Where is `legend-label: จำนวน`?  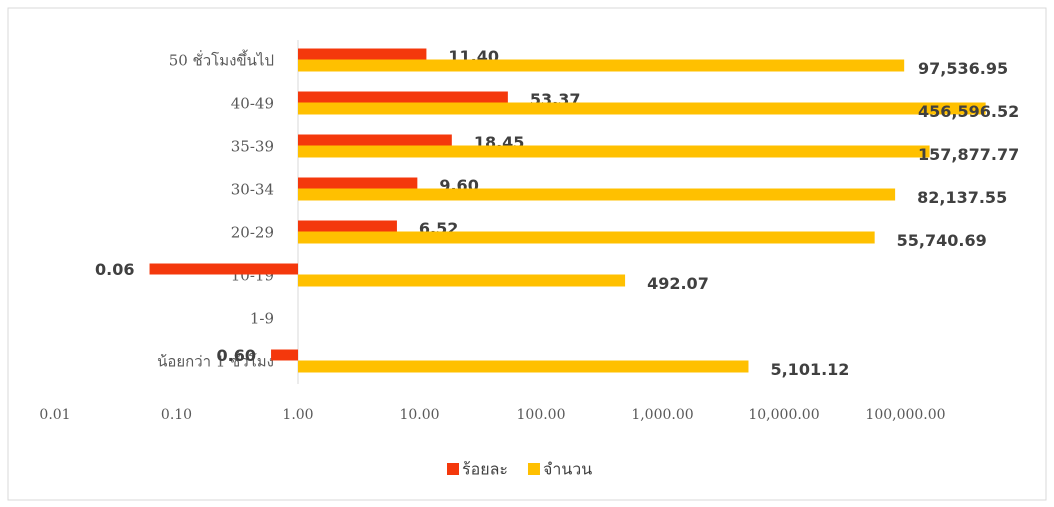
legend-label: จำนวน is located at coordinates (567, 469).